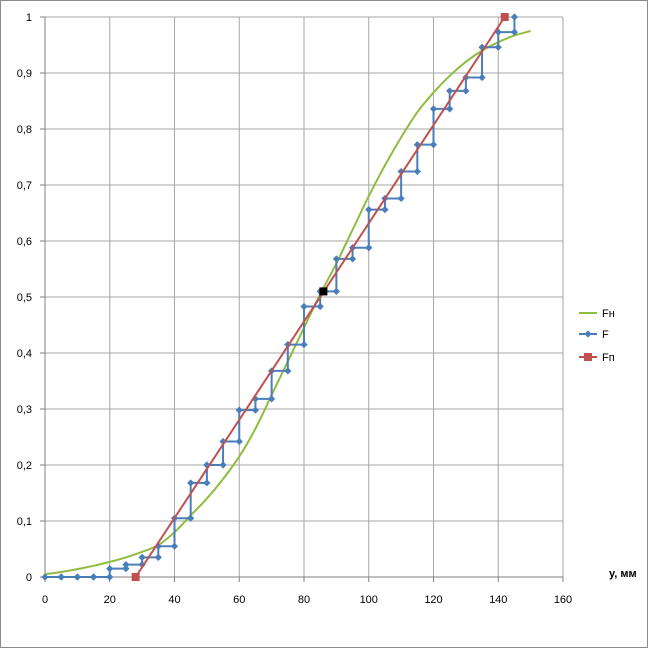 The image size is (648, 649). Describe the element at coordinates (24, 354) in the screenshot. I see `y-tick-label: 0,4` at that location.